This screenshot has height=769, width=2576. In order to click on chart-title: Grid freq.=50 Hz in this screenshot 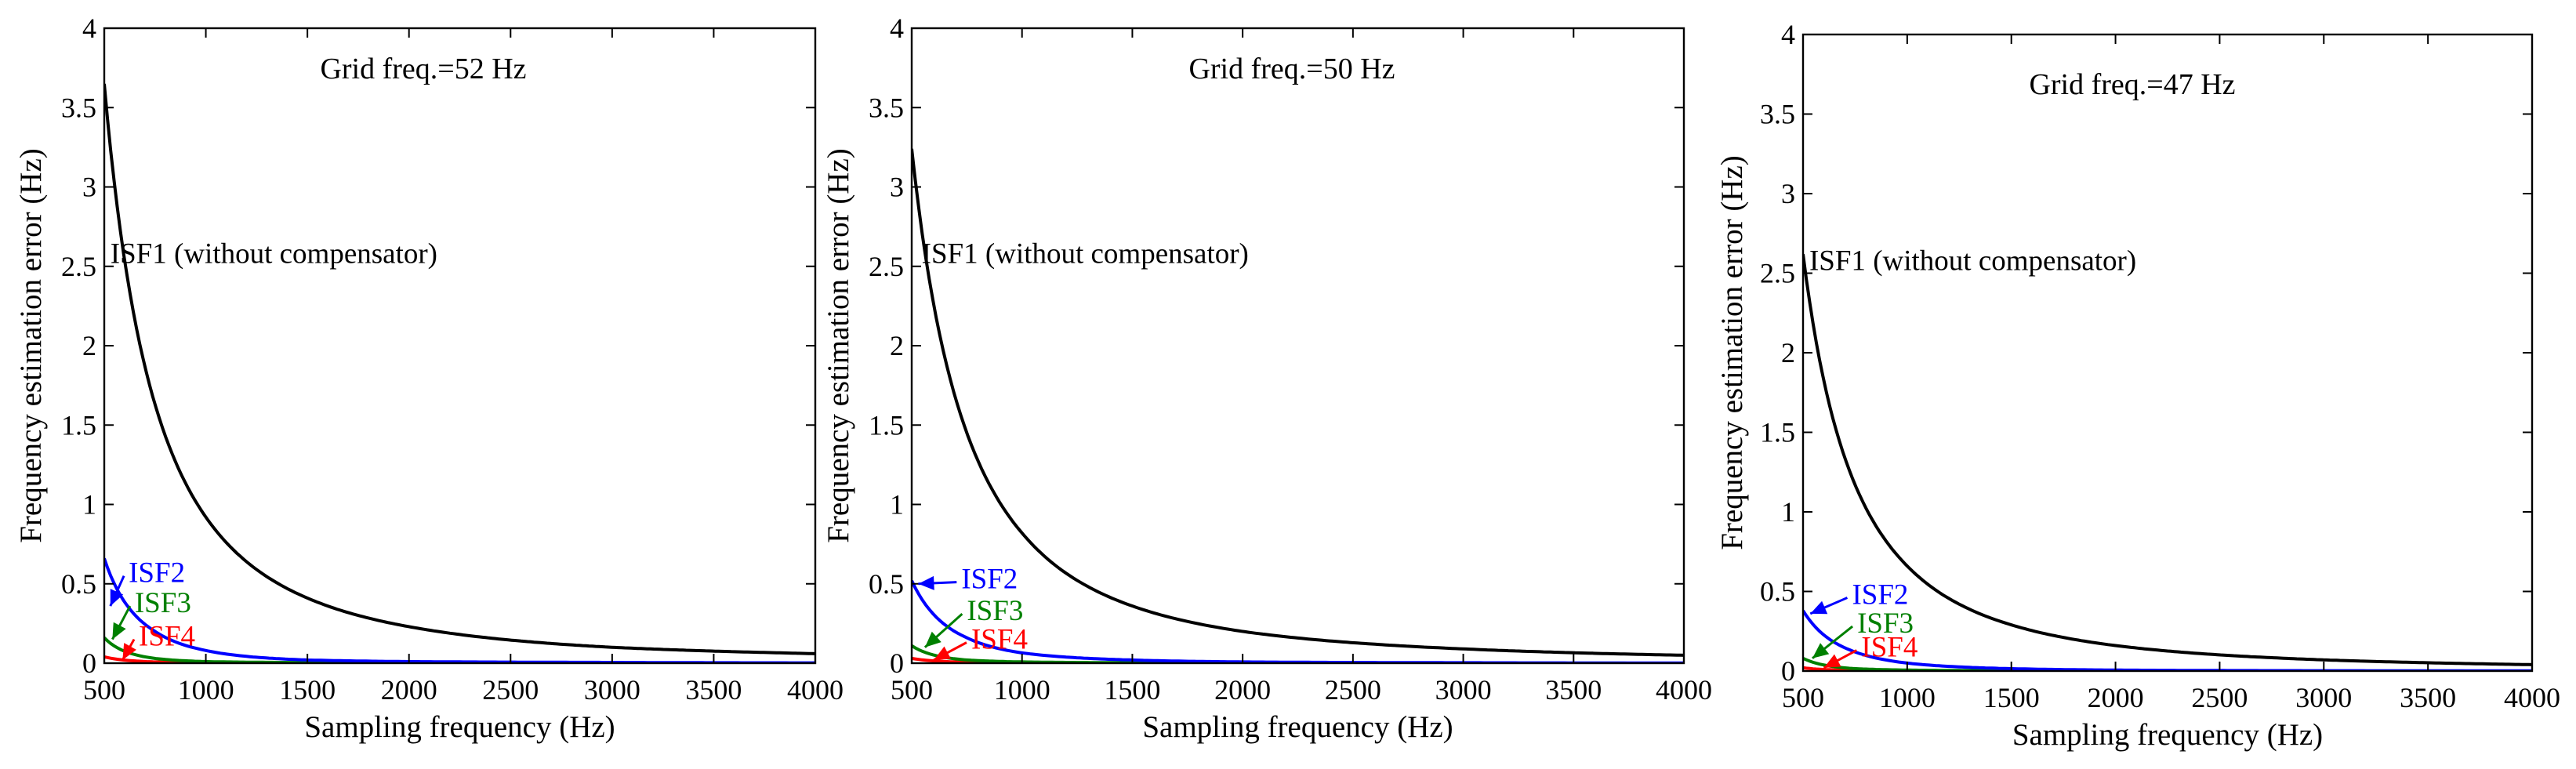, I will do `click(1291, 69)`.